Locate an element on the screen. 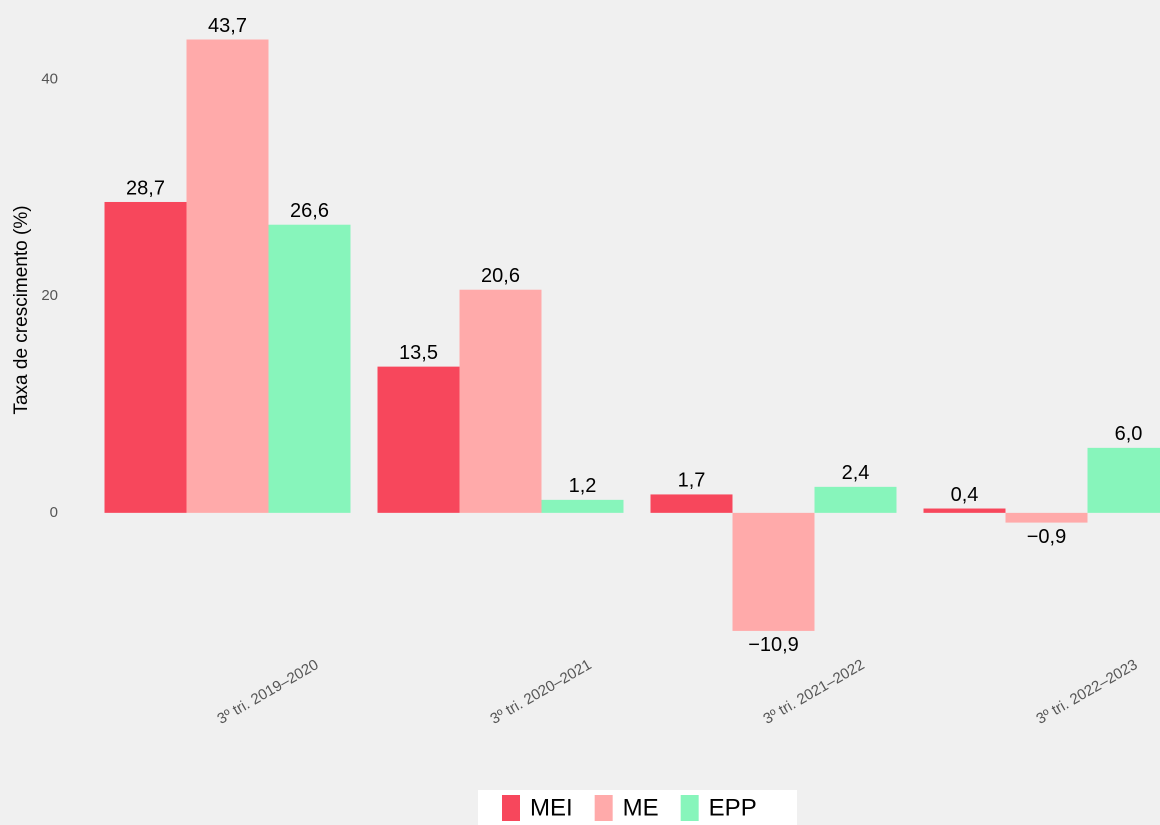  legend-label: EPP is located at coordinates (733, 807).